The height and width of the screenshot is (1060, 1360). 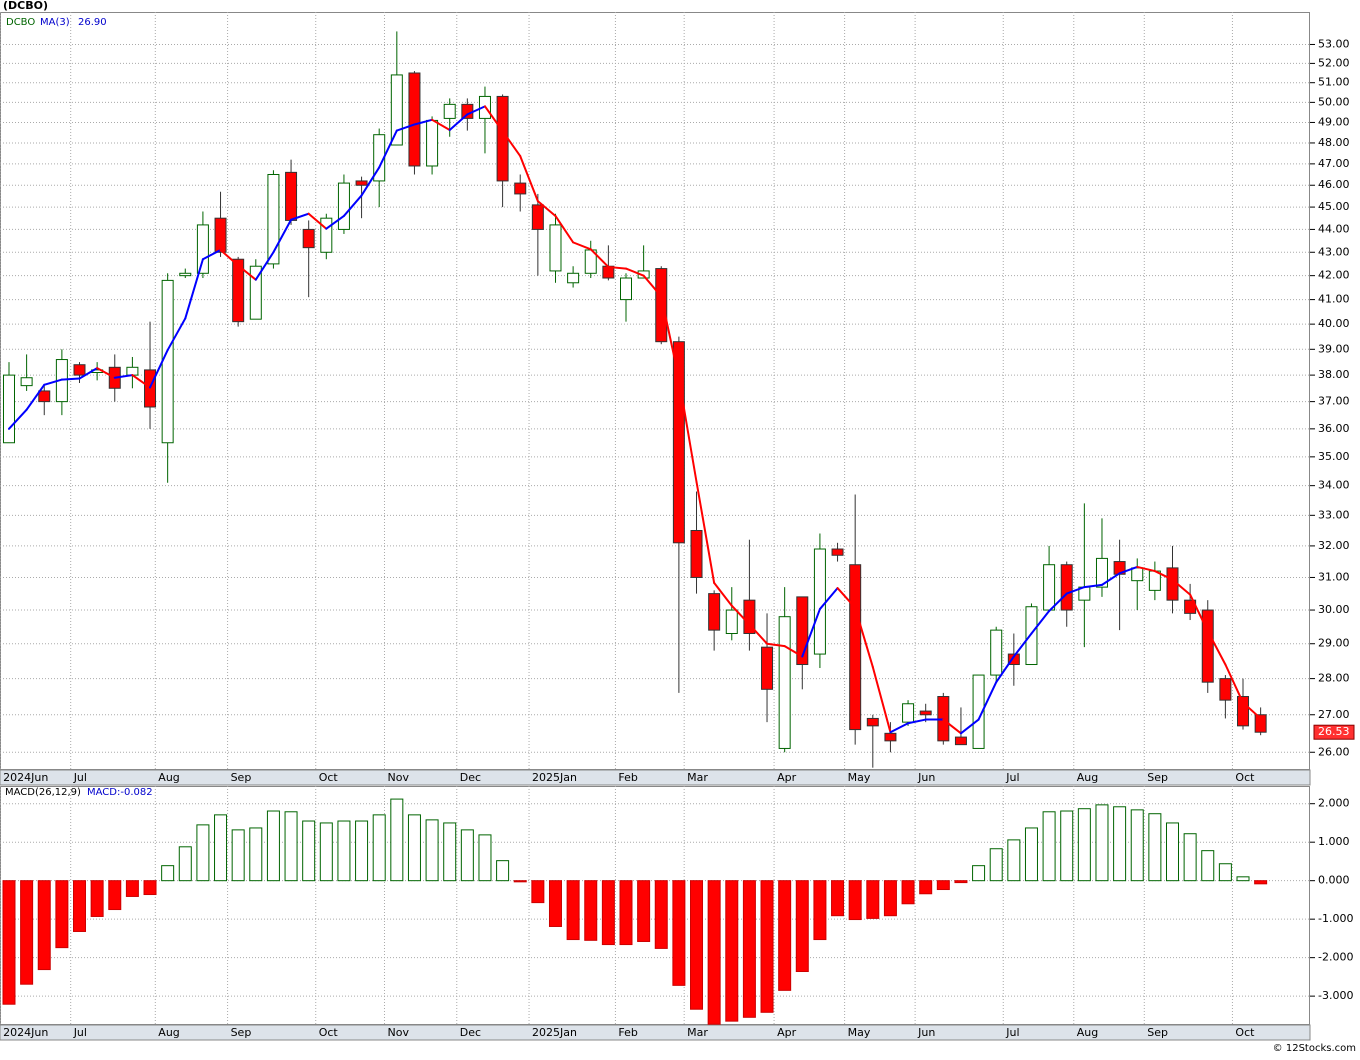 What do you see at coordinates (1334, 803) in the screenshot?
I see `y-tick-label: 2.000` at bounding box center [1334, 803].